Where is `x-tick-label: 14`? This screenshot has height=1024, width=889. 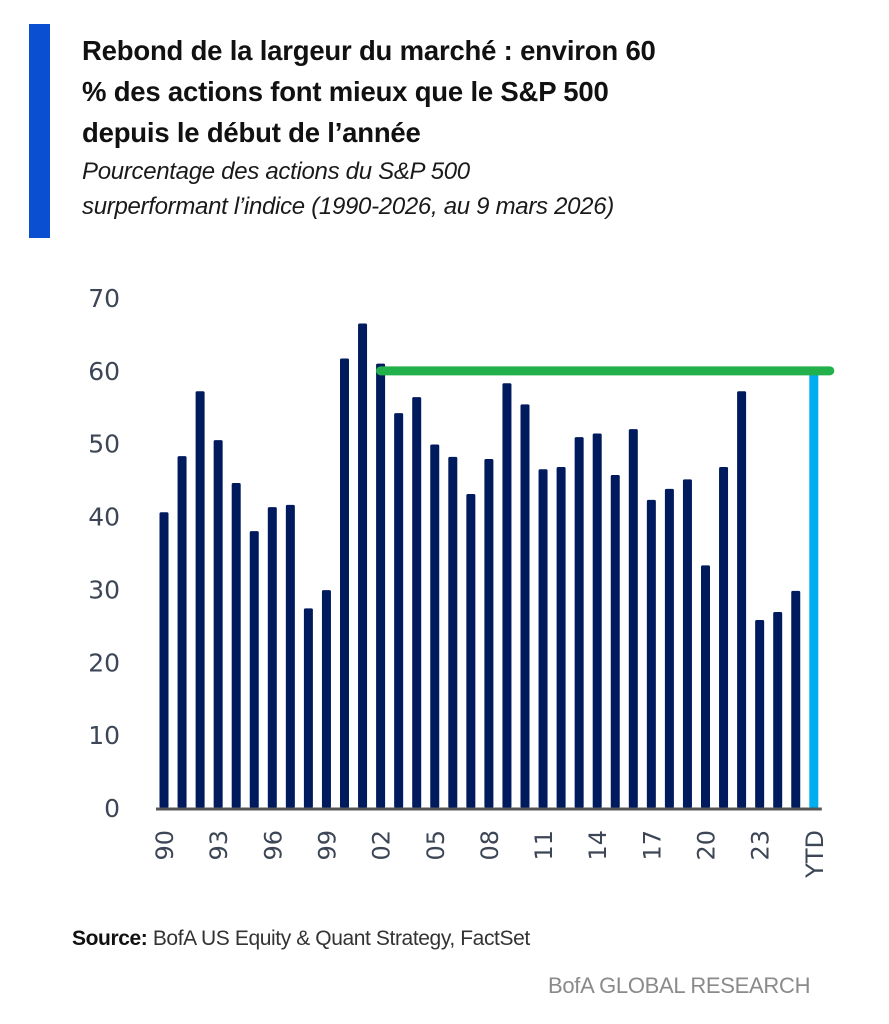
x-tick-label: 14 is located at coordinates (598, 845).